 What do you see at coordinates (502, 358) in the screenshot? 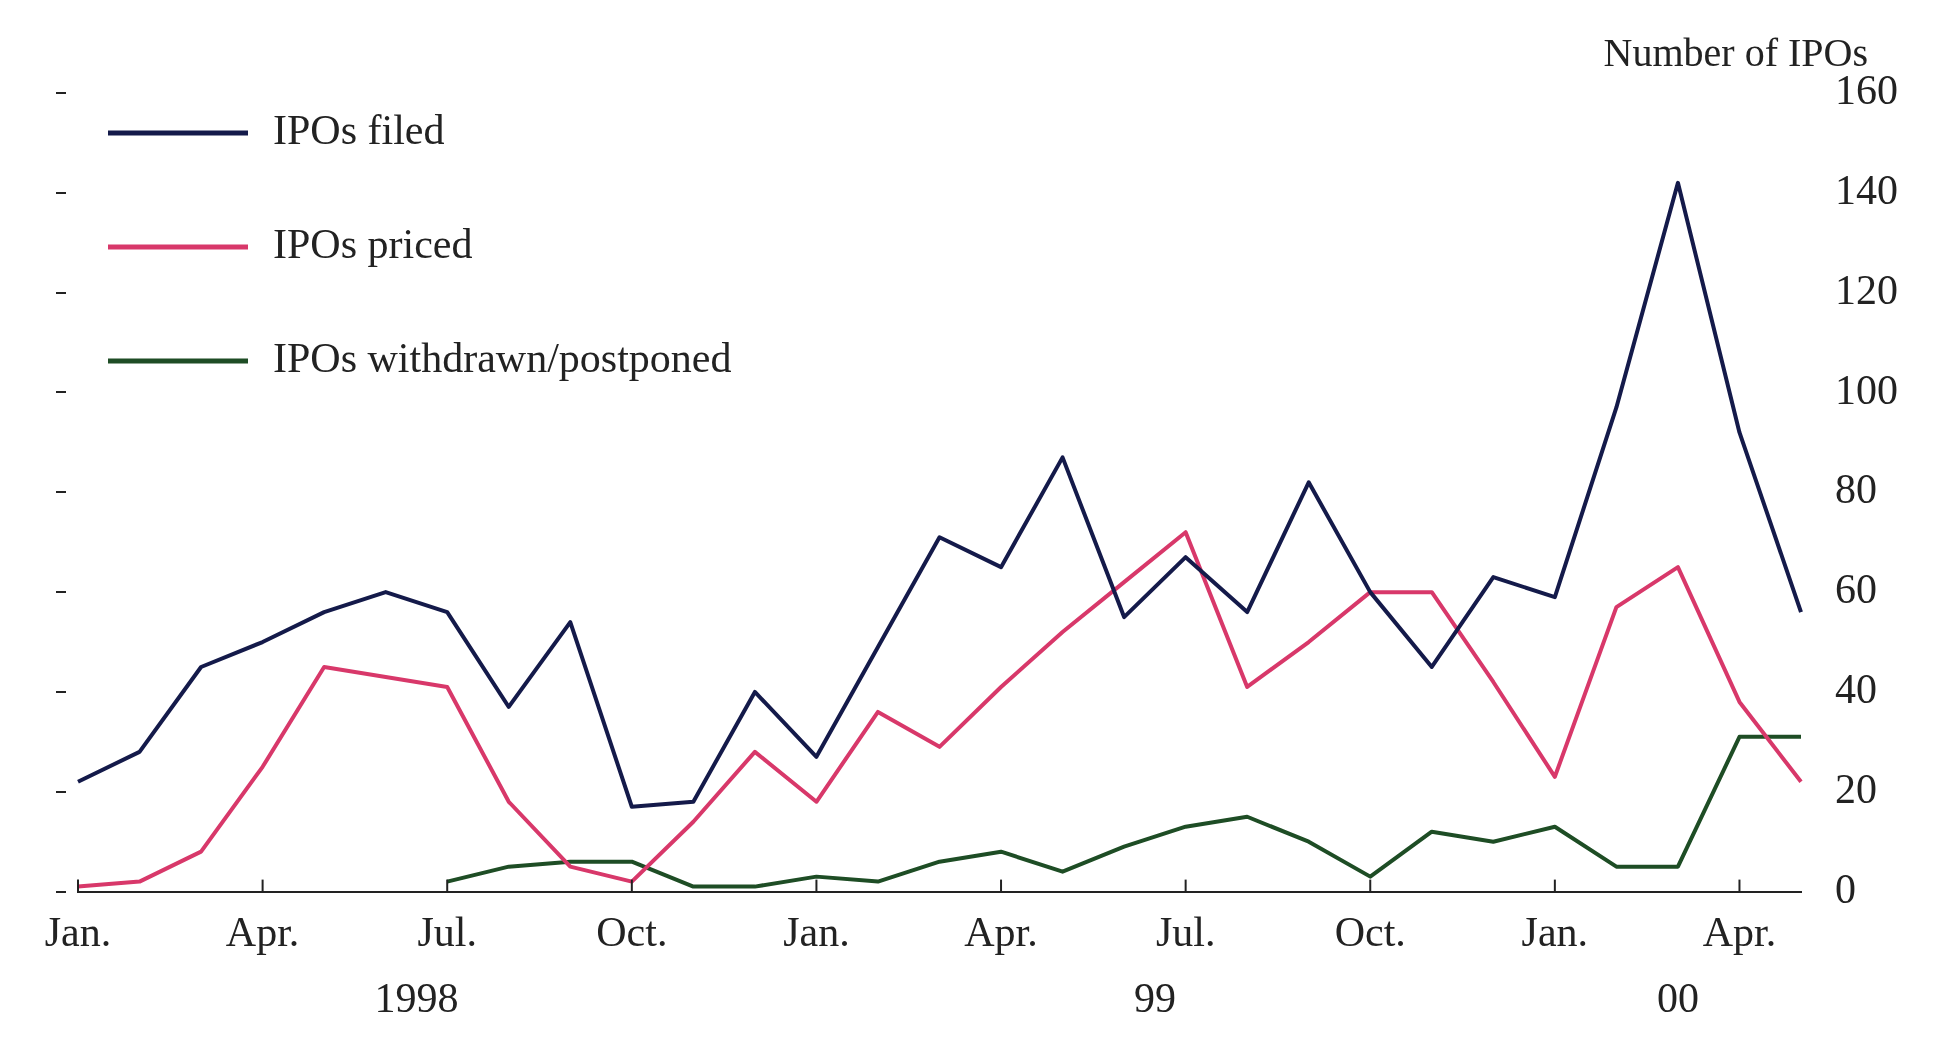
I see `legend-label: IPOs withdrawn/postponed` at bounding box center [502, 358].